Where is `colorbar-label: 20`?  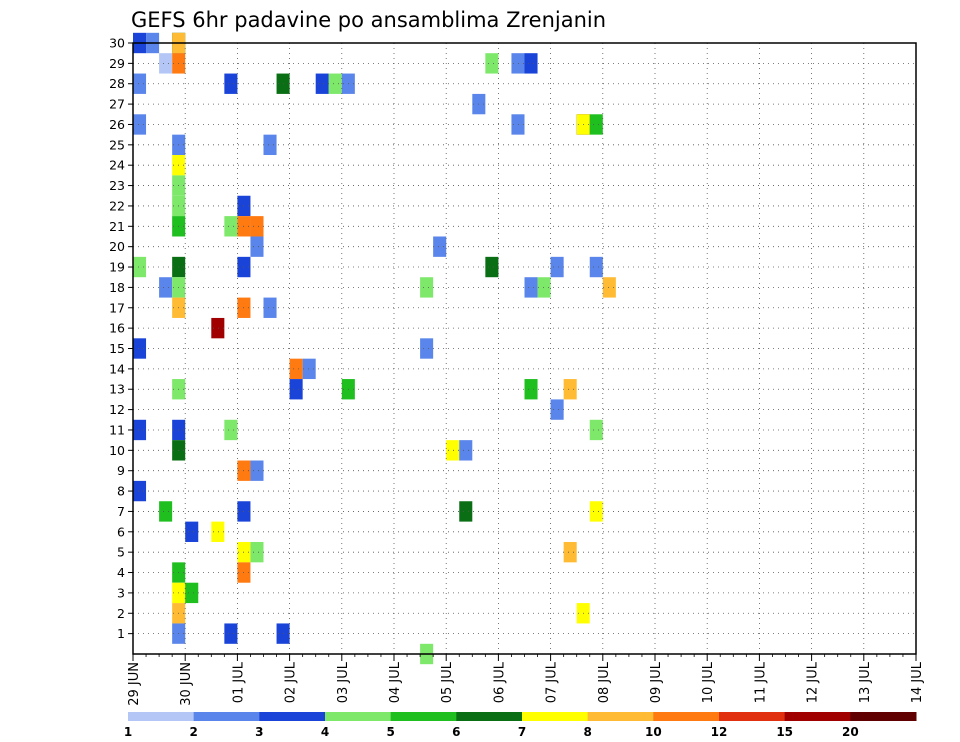 colorbar-label: 20 is located at coordinates (850, 732).